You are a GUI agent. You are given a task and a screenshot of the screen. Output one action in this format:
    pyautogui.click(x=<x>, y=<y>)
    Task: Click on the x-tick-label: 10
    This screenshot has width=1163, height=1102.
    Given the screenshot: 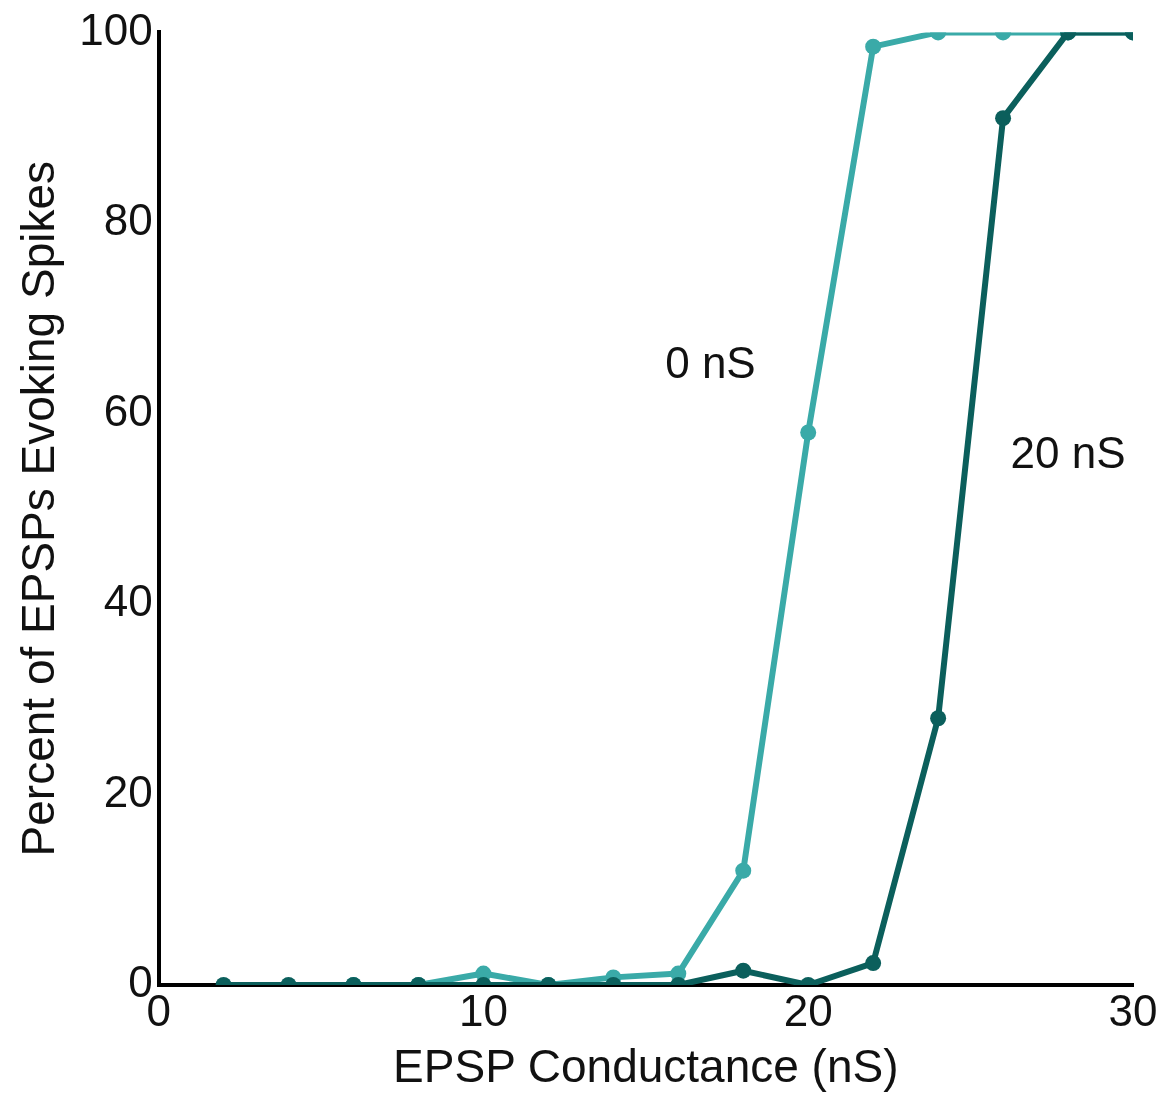 What is the action you would take?
    pyautogui.click(x=483, y=1010)
    